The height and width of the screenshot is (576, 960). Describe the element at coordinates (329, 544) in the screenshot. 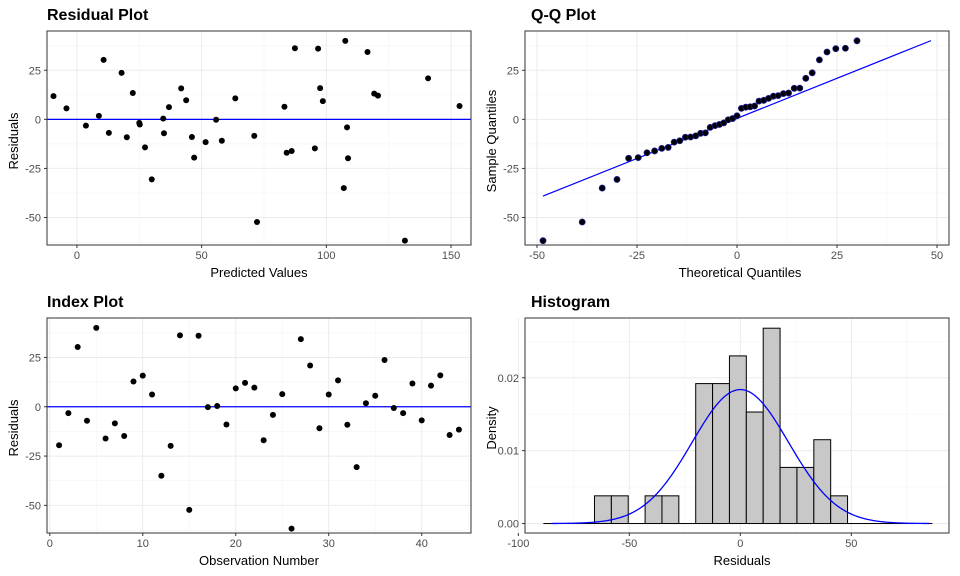

I see `index-plot-x-tick-label: 30` at that location.